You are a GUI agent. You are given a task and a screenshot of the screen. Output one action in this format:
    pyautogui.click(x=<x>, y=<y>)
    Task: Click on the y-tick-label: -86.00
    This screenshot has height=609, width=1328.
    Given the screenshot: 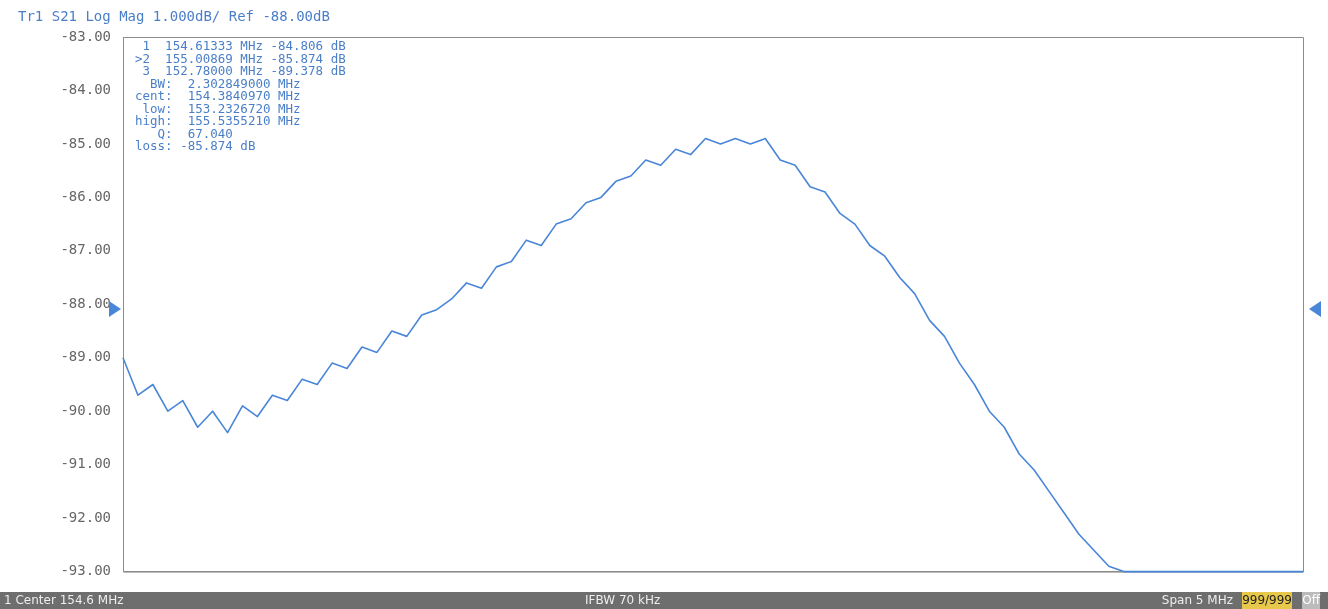 What is the action you would take?
    pyautogui.click(x=85, y=196)
    